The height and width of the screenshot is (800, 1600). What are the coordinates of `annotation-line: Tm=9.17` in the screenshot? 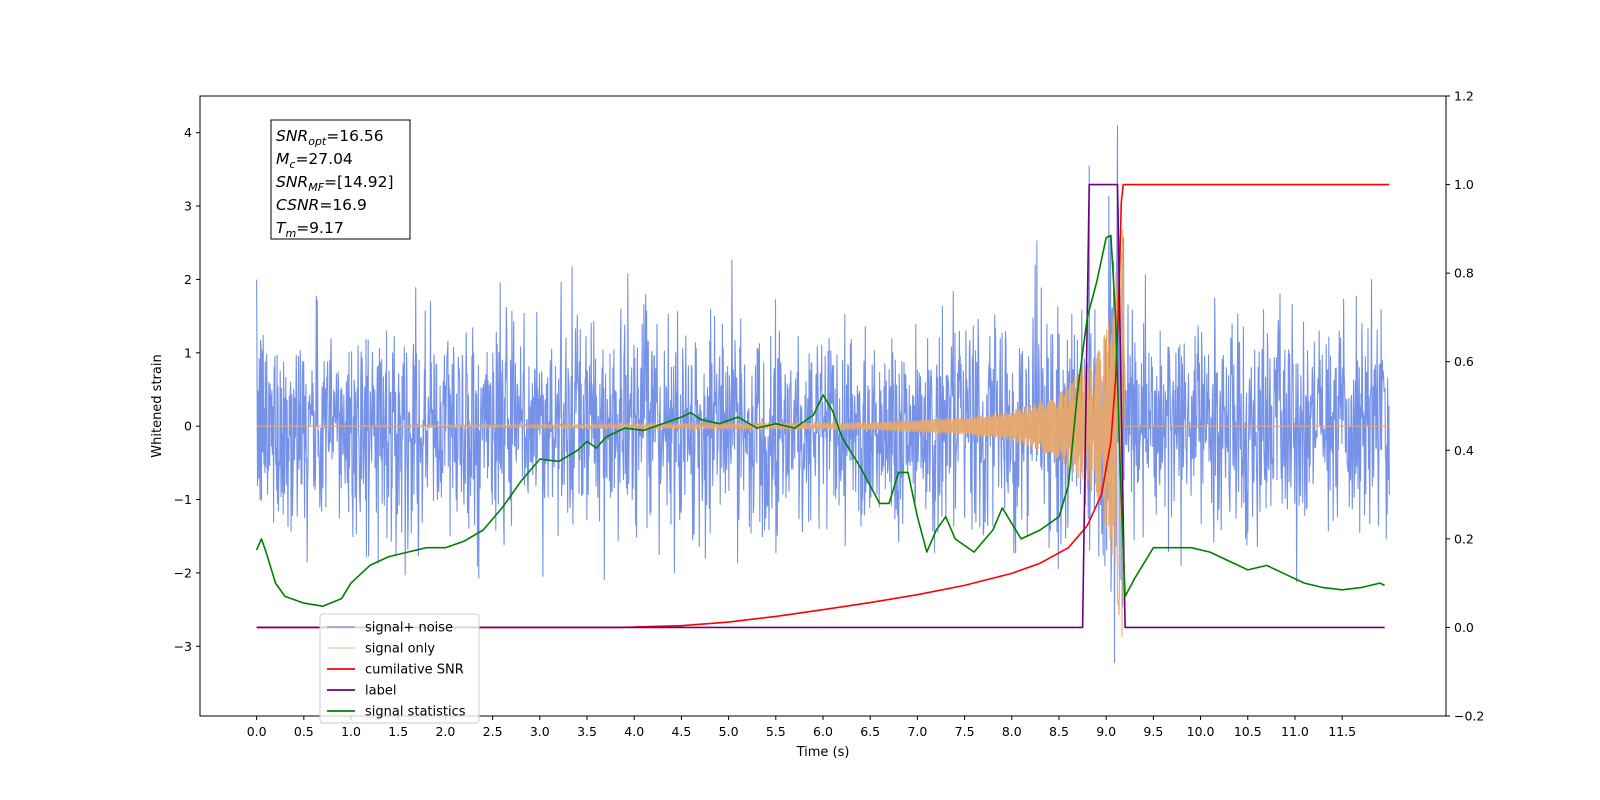 It's located at (310, 229).